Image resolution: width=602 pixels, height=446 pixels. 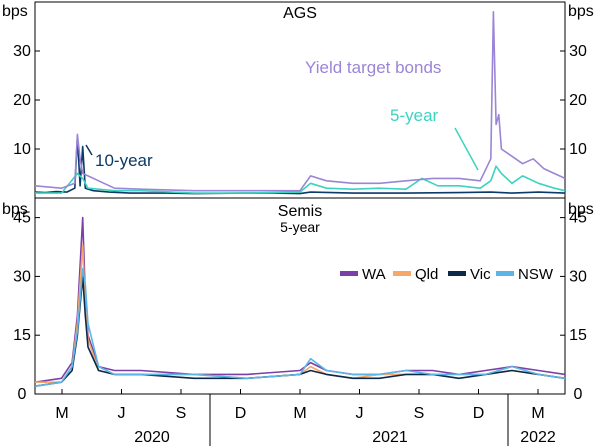 I want to click on x-year-label: 2020, so click(x=152, y=437).